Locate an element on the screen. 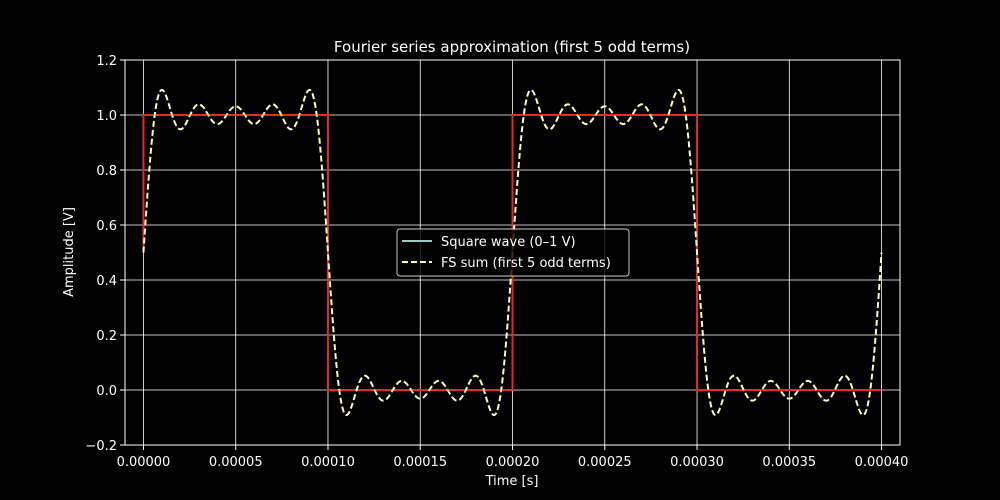 The width and height of the screenshot is (1000, 500). x-axis-label: Time [s] is located at coordinates (512, 481).